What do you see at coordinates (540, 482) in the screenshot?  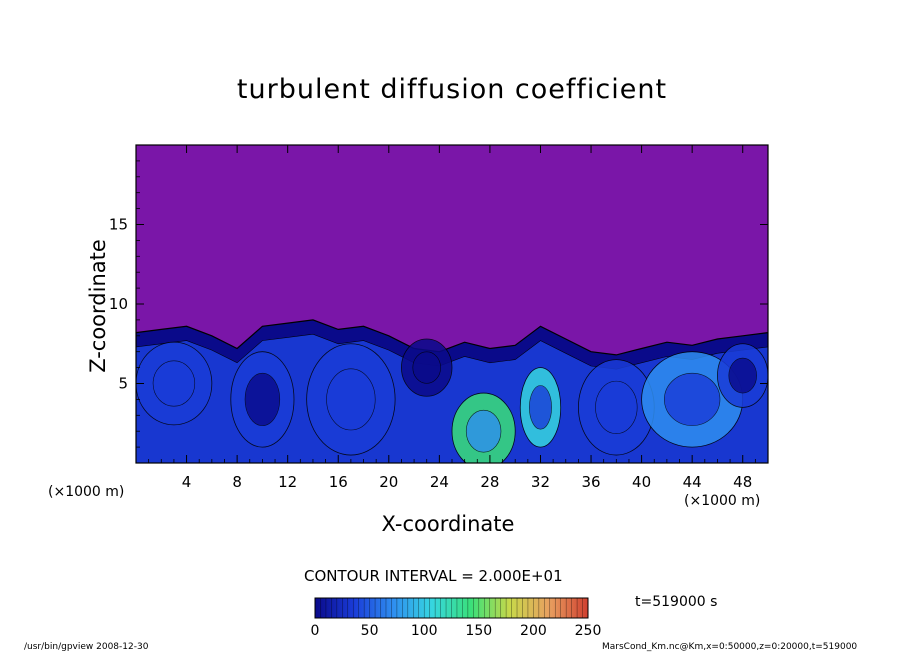 I see `x-tick-label-32: 32` at bounding box center [540, 482].